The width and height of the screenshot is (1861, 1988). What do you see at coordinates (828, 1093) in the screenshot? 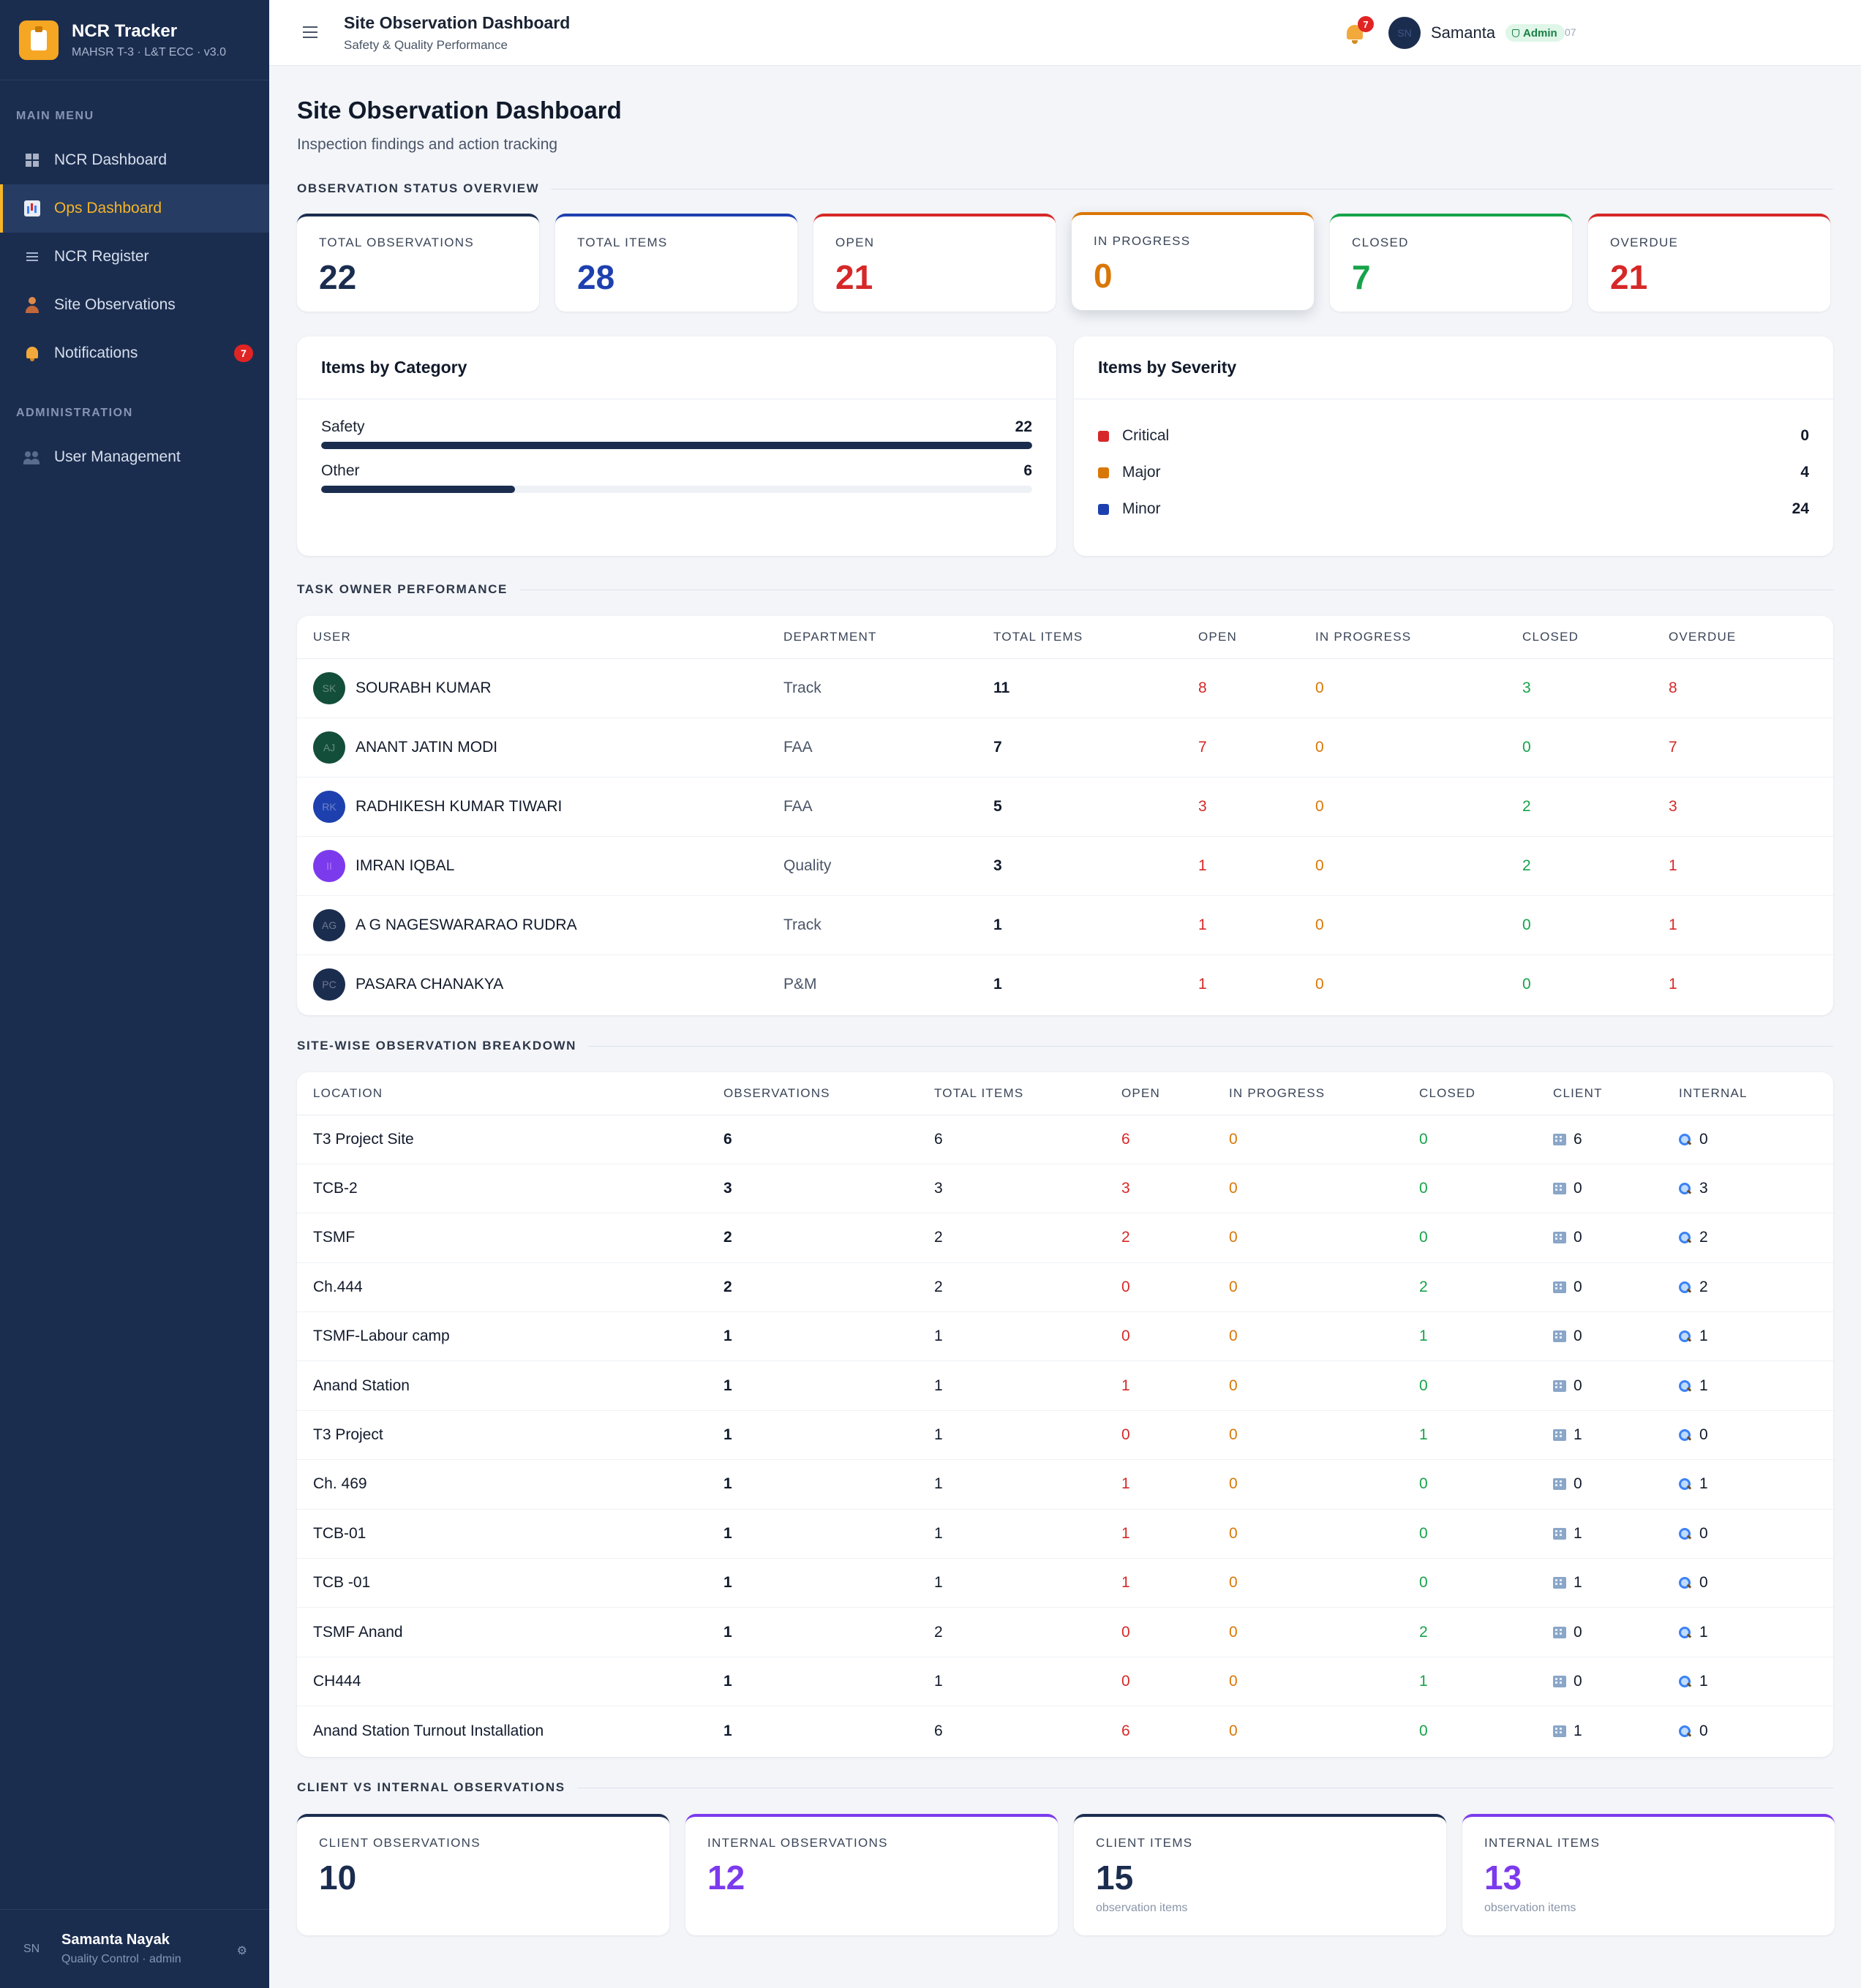
I see `column-header: OBSERVATIONS` at bounding box center [828, 1093].